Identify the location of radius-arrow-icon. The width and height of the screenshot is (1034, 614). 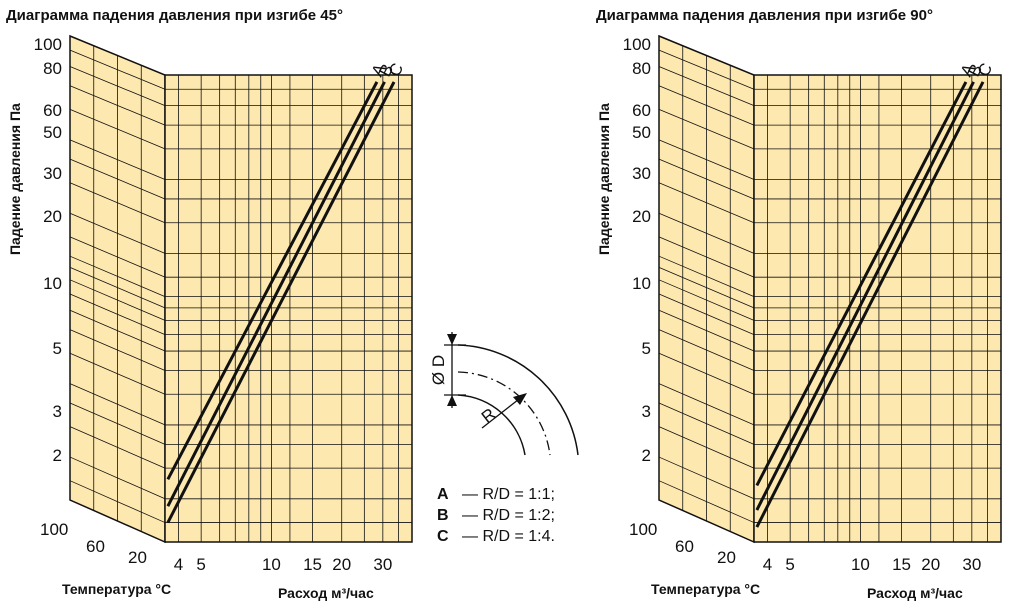
(520, 399).